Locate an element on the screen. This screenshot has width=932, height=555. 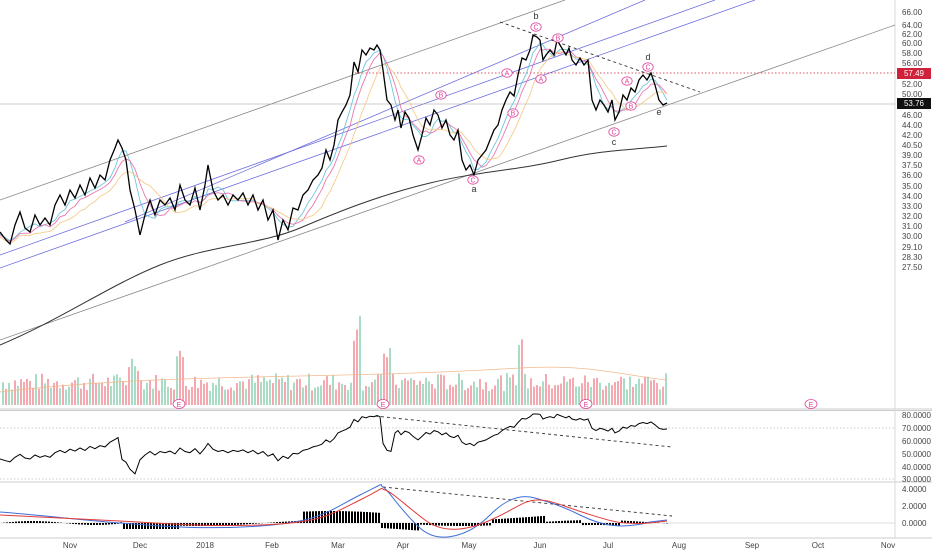
circle-label-text: C is located at coordinates (472, 181).